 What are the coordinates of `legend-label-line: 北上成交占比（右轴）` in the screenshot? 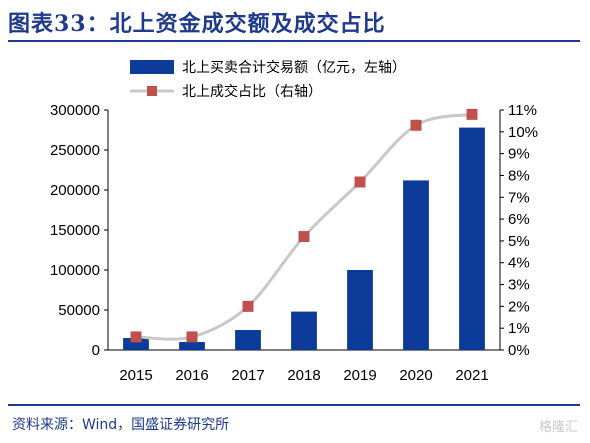 It's located at (252, 91).